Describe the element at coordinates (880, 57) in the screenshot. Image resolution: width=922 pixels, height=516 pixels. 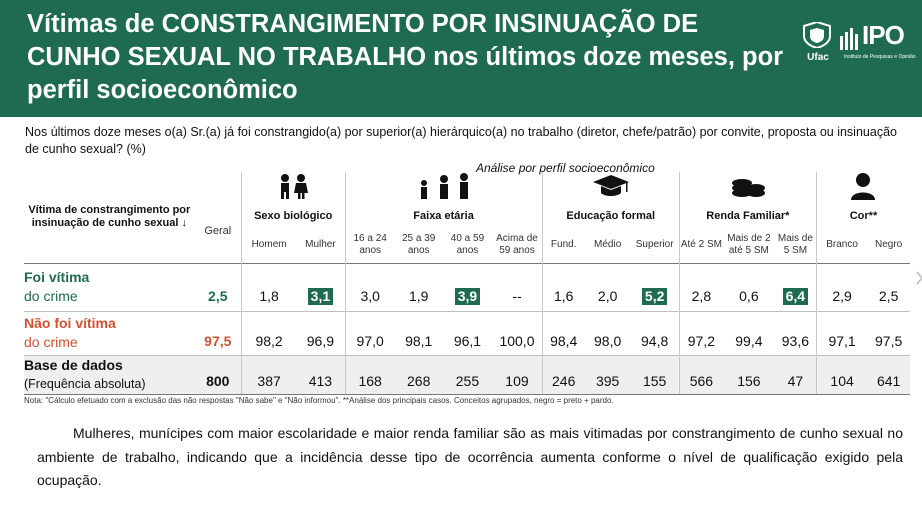
I see `ipo-logo-subtext: Instituto de Pesquisas e Opinião` at that location.